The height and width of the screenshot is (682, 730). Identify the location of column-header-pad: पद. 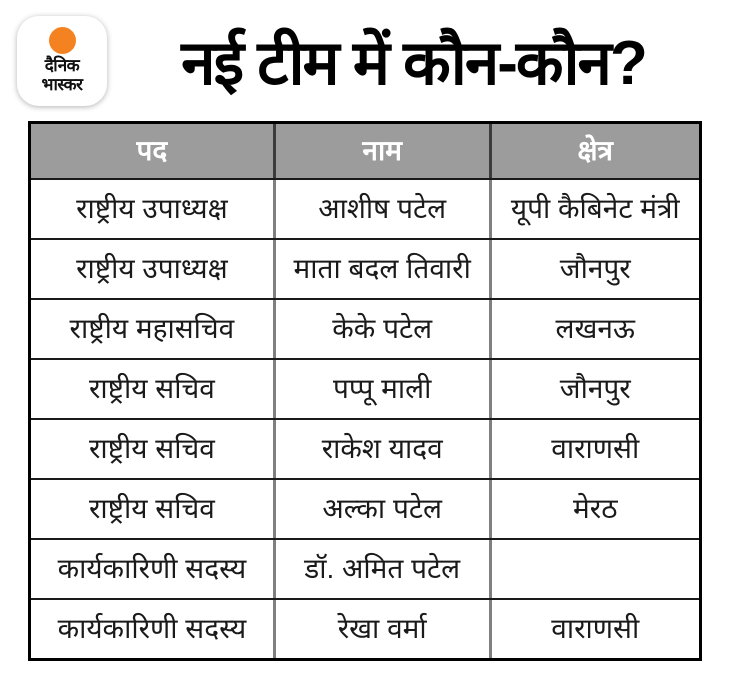
(152, 150).